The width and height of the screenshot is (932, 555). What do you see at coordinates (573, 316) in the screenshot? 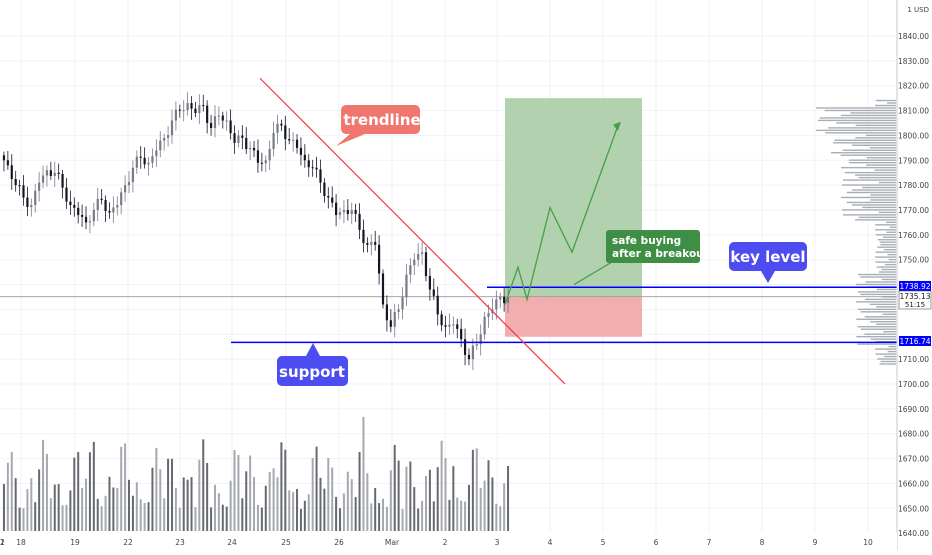
I see `stop-loss-zone` at bounding box center [573, 316].